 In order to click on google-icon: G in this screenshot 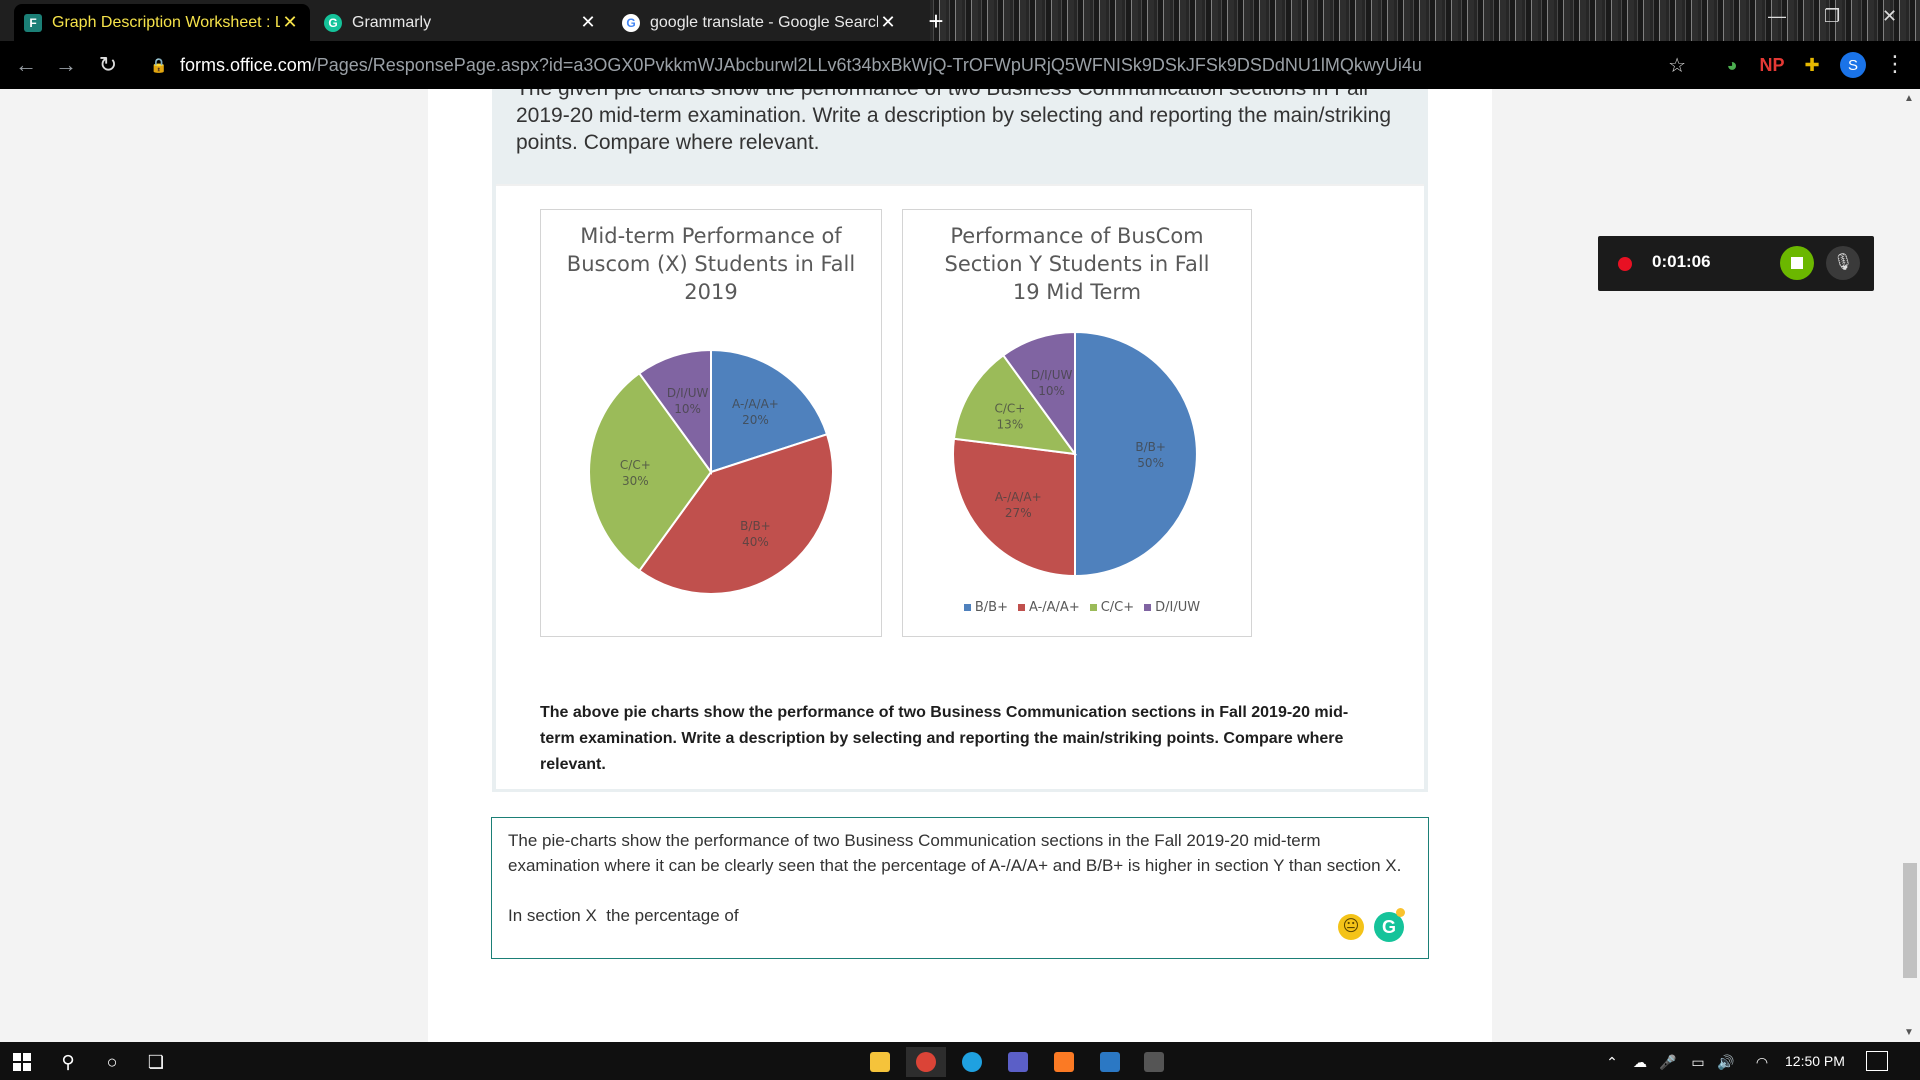, I will do `click(631, 22)`.